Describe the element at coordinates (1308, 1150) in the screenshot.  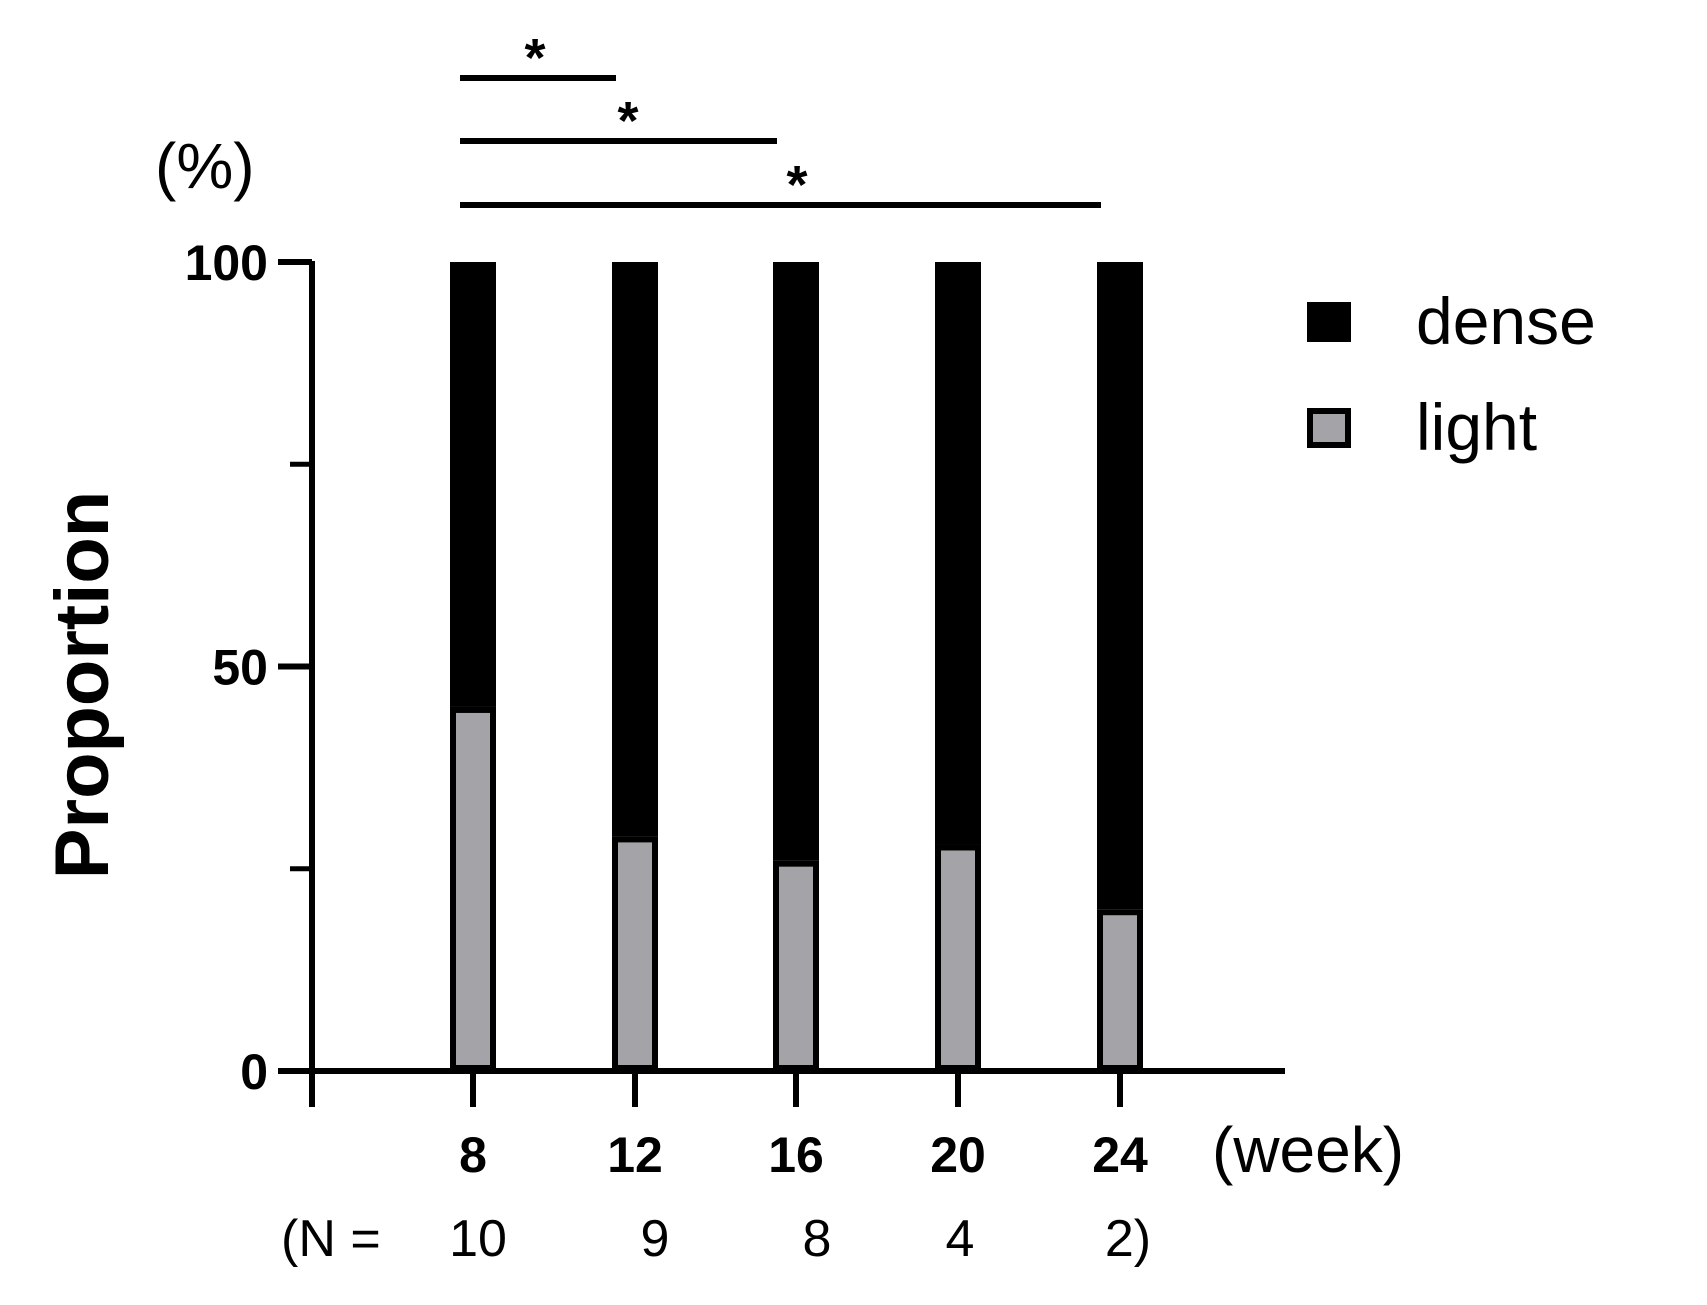
I see `x-unit-label: (week)` at that location.